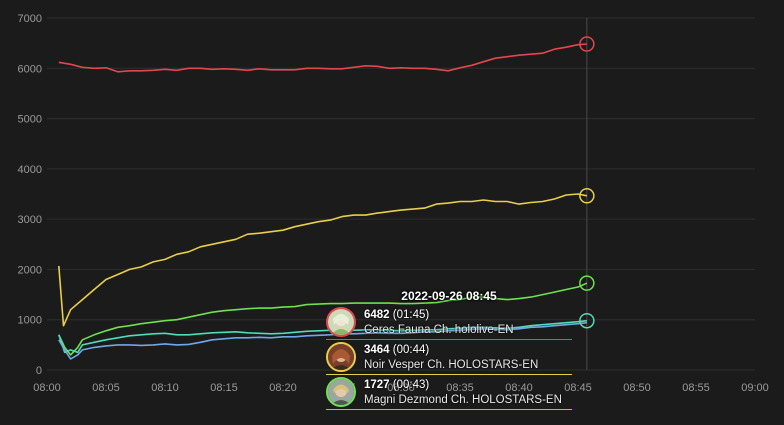 This screenshot has height=425, width=784. What do you see at coordinates (377, 315) in the screenshot?
I see `tooltip-value: 6482` at bounding box center [377, 315].